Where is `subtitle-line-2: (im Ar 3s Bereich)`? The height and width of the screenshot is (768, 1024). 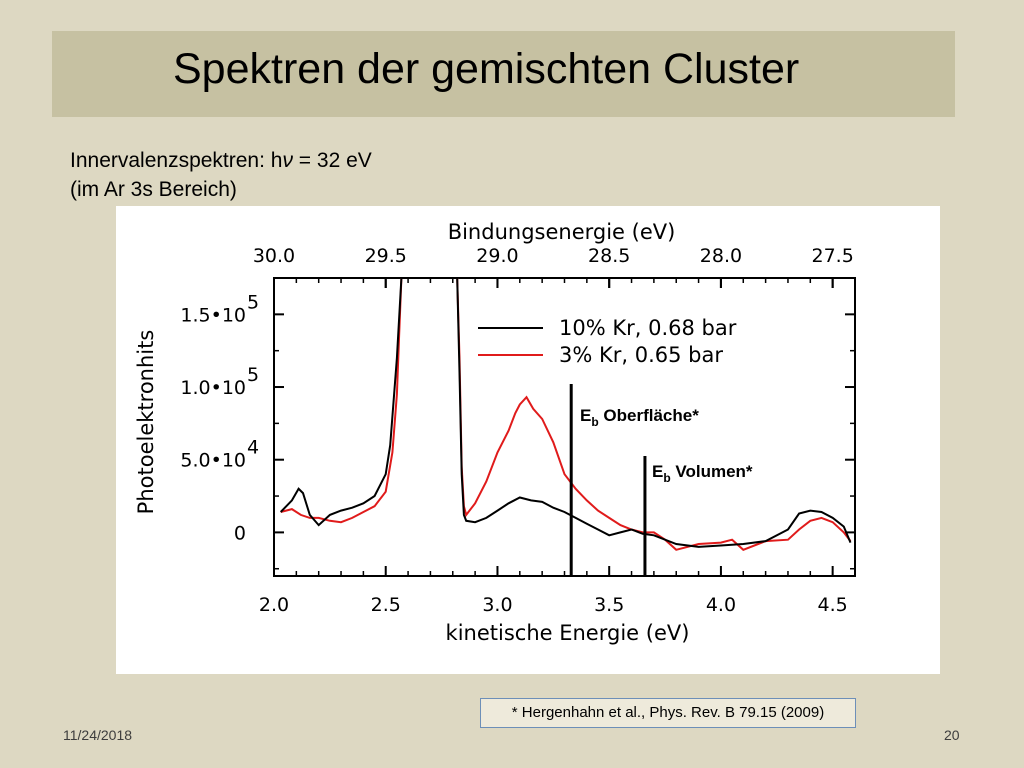
subtitle-line-2: (im Ar 3s Bereich) is located at coordinates (153, 189).